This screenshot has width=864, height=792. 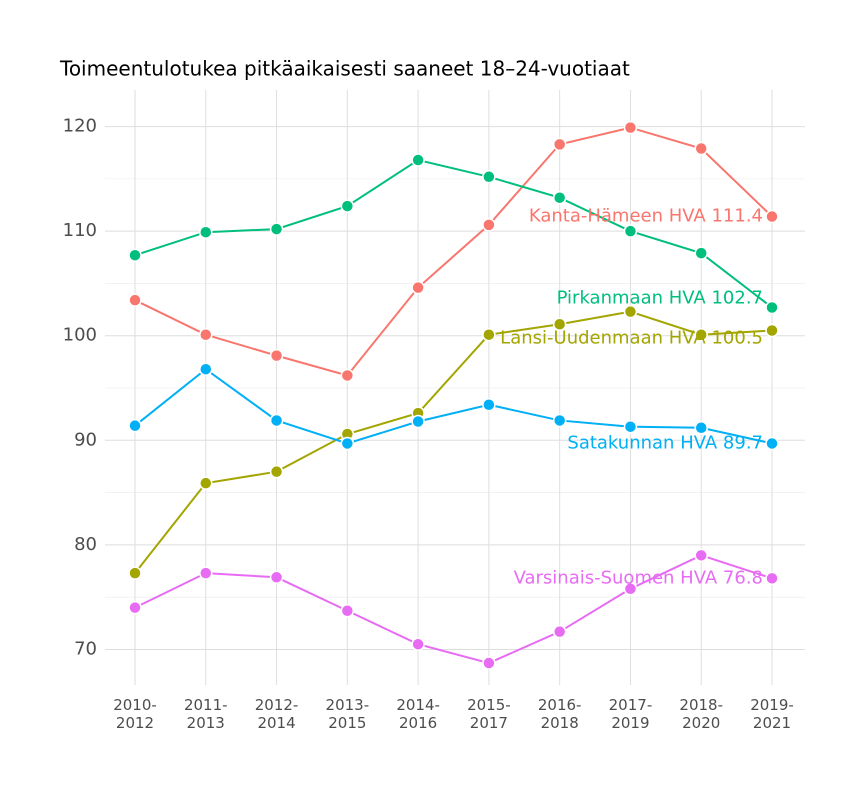 I want to click on x-tick-label: 2013-2015, so click(x=348, y=714).